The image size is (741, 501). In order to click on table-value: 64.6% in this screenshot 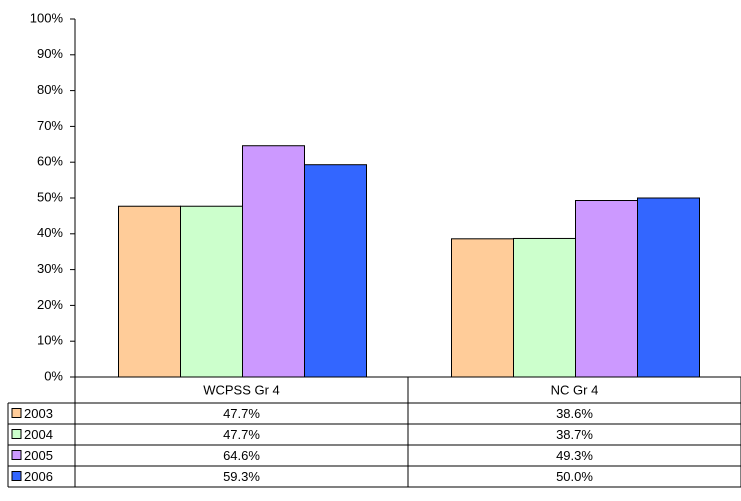, I will do `click(241, 455)`.